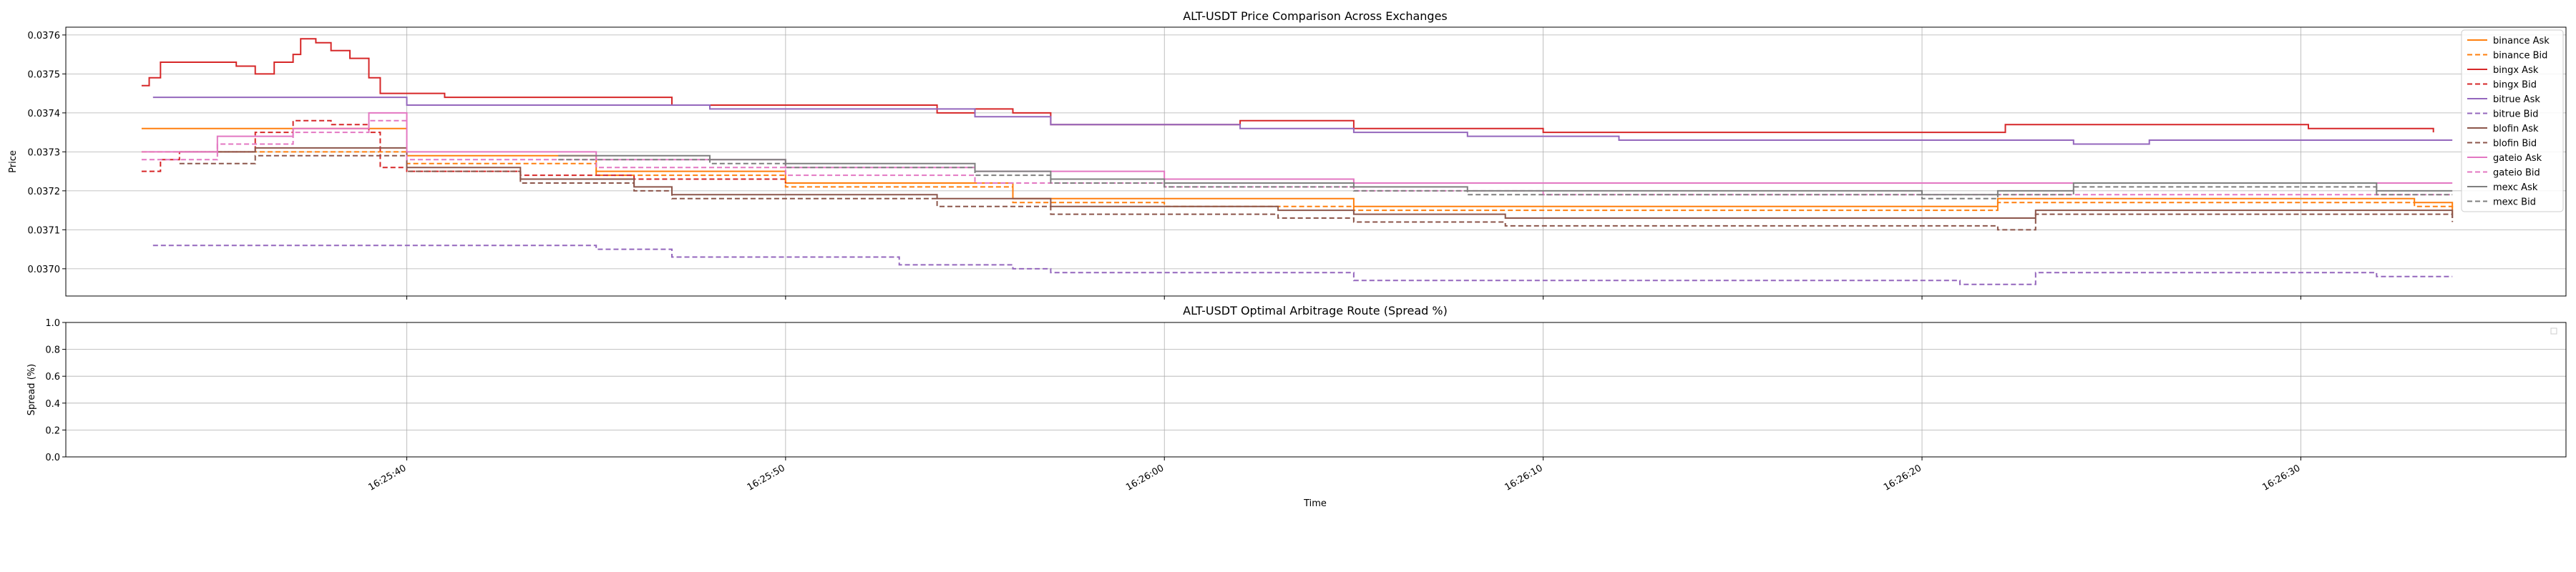 The height and width of the screenshot is (572, 2576). What do you see at coordinates (1145, 478) in the screenshot?
I see `x-tick-label: 16:26:00` at bounding box center [1145, 478].